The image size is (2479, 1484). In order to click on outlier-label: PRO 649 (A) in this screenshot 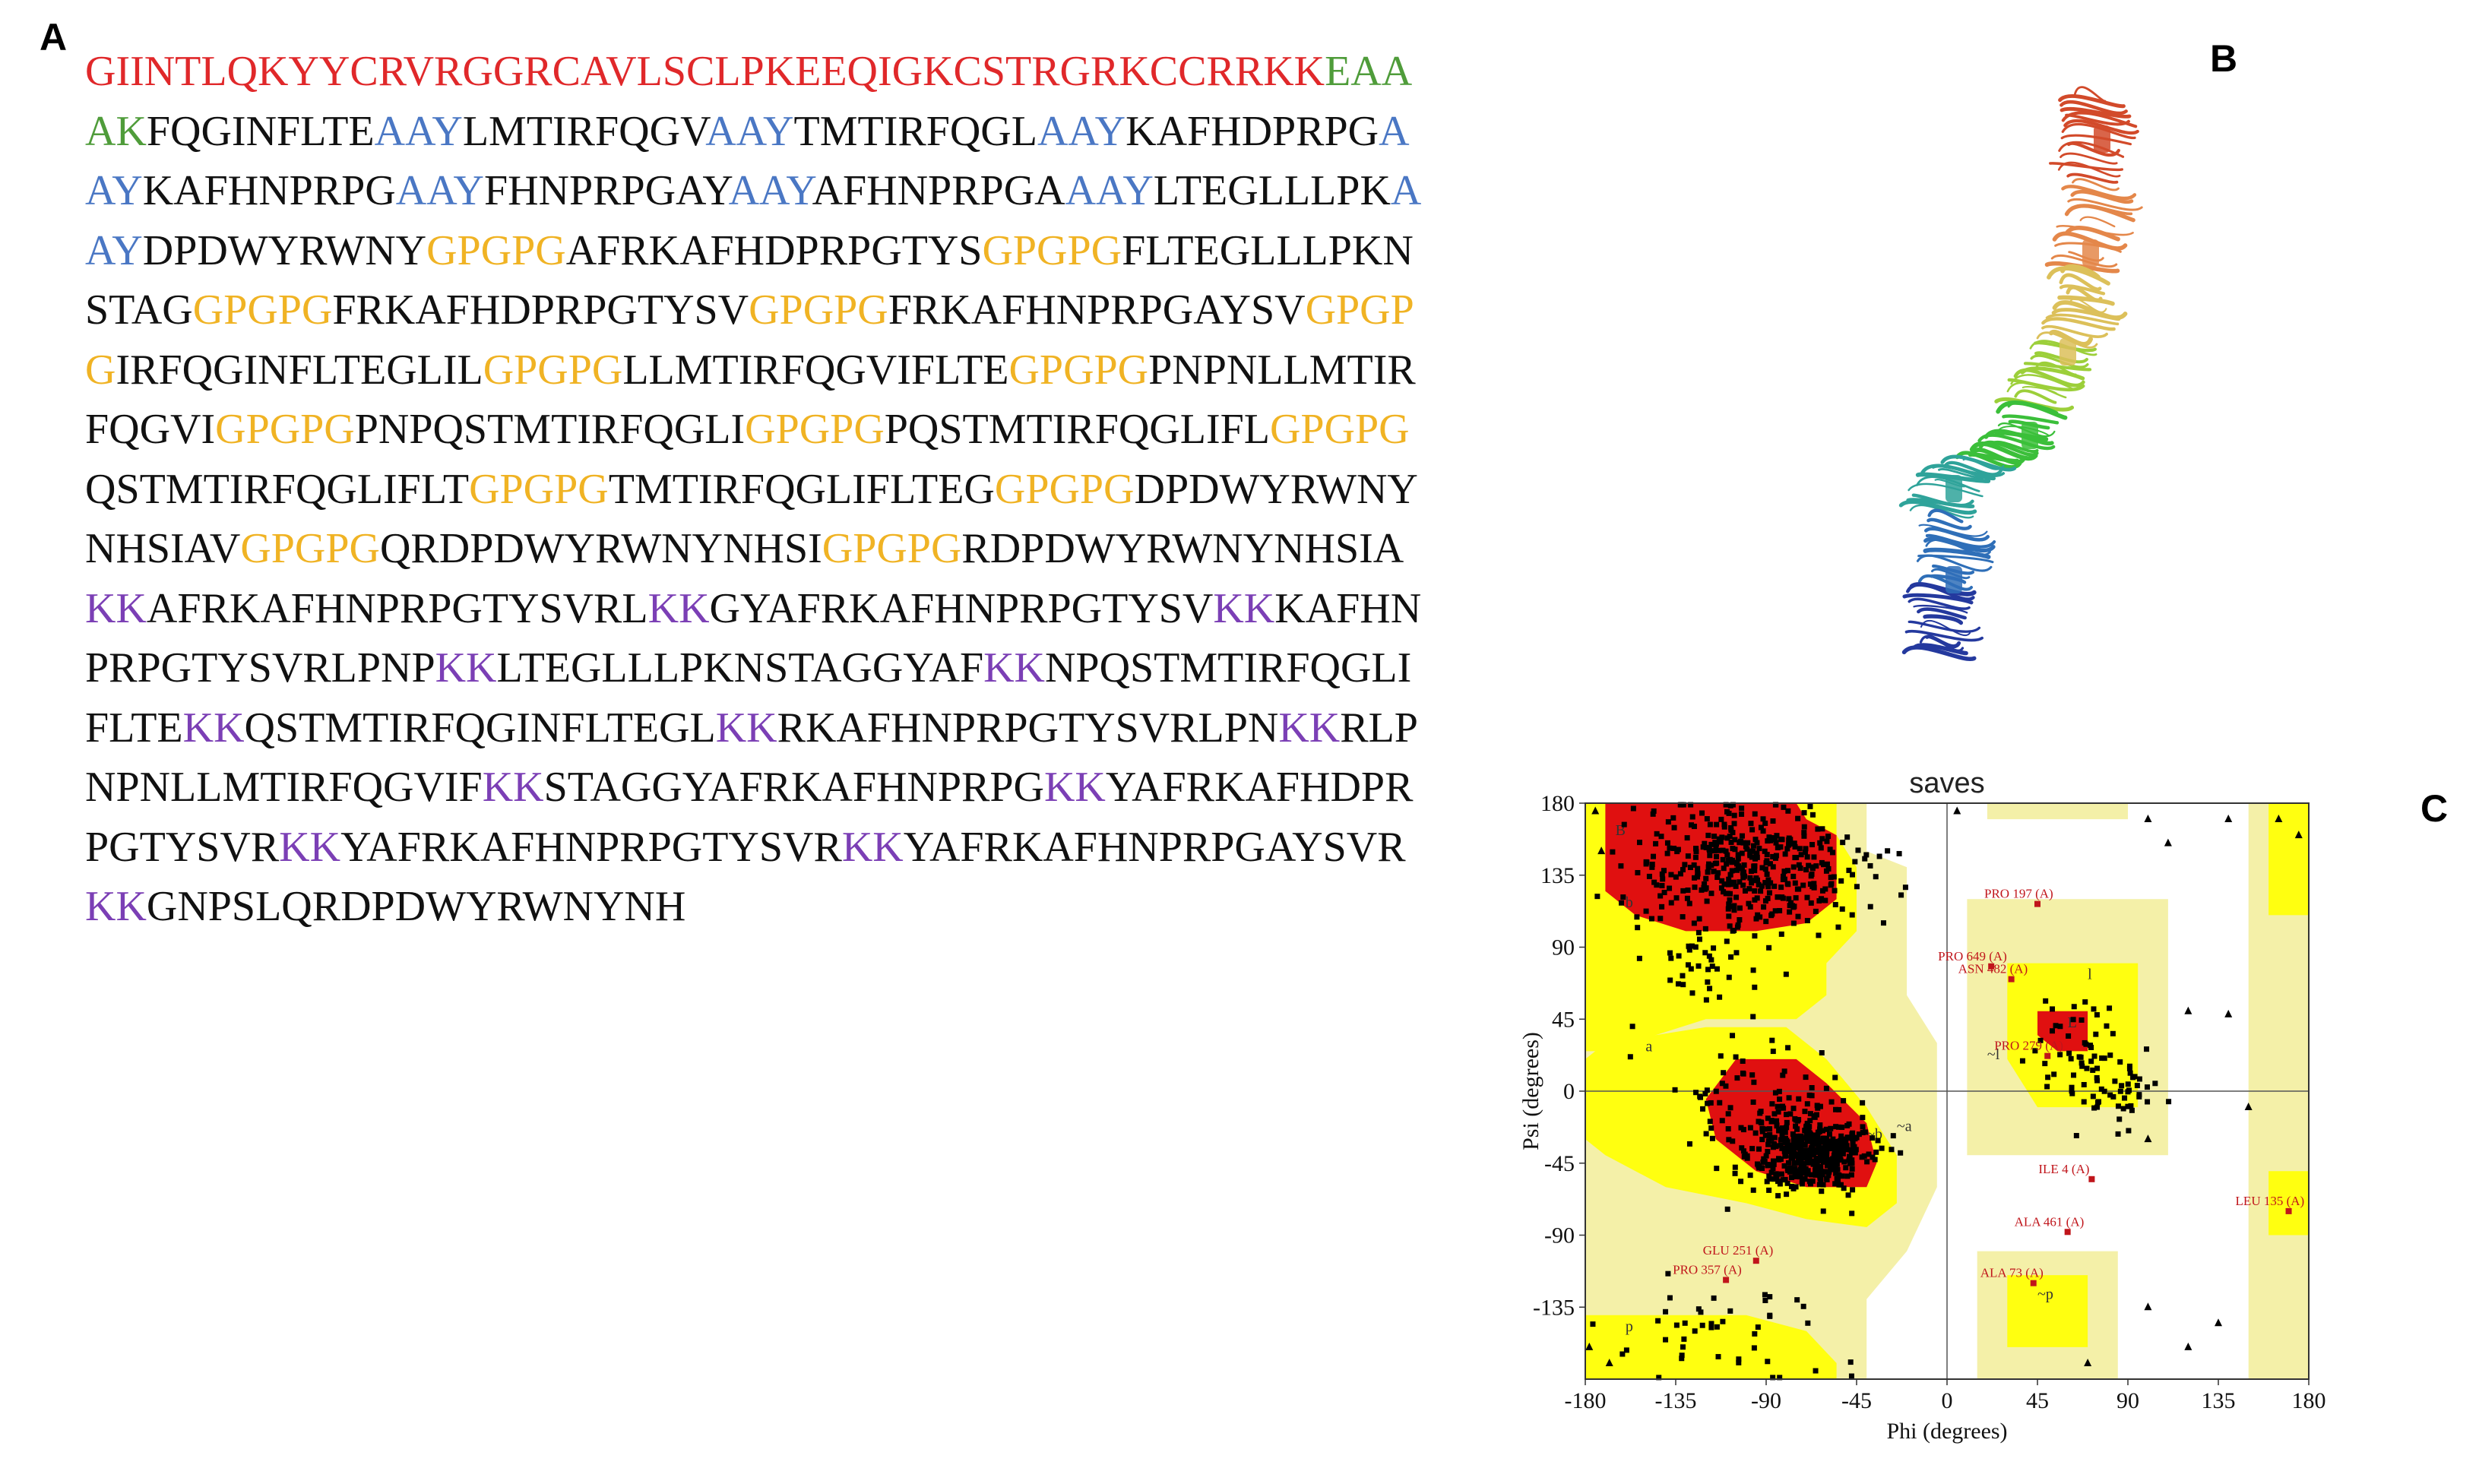, I will do `click(1973, 956)`.